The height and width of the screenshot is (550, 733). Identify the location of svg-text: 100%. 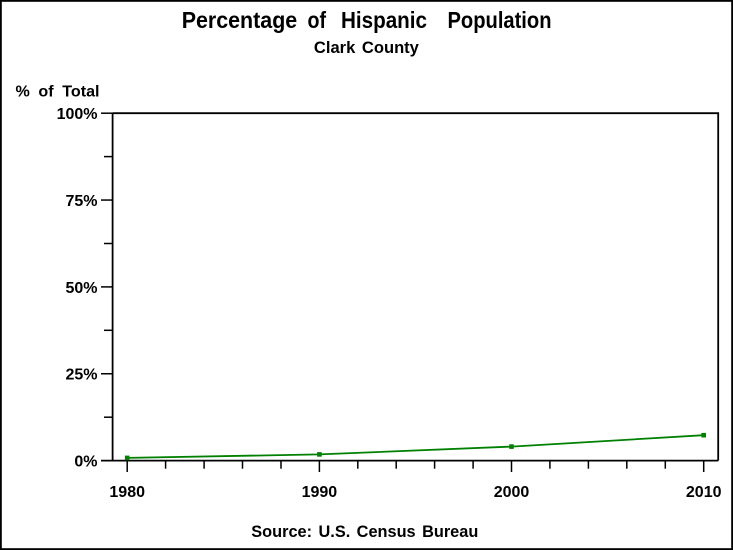
(77, 114).